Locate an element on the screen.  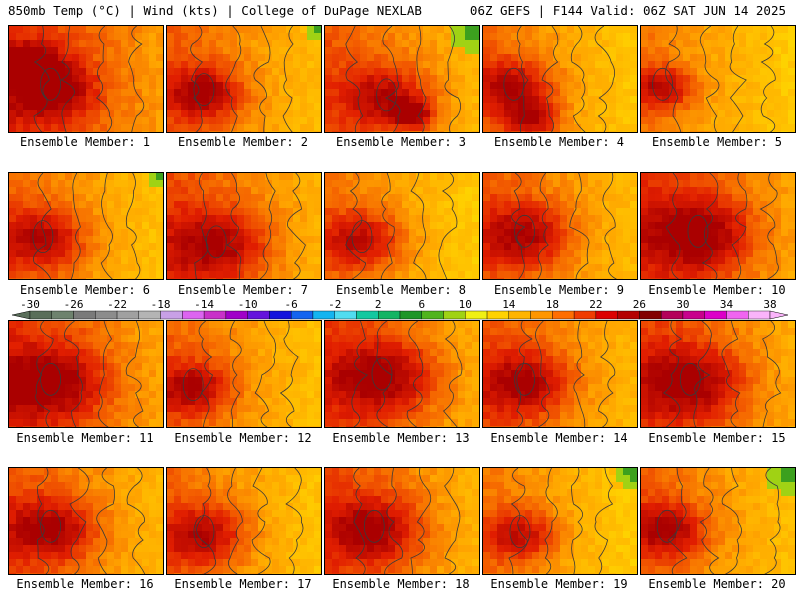
ensemble-member-1-map is located at coordinates (86, 79).